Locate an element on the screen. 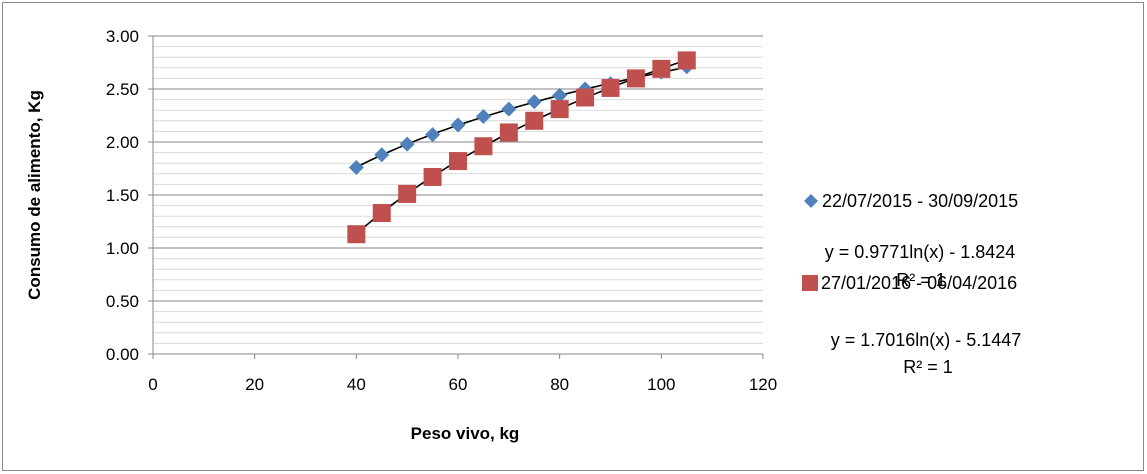 This screenshot has height=474, width=1147. legend-label-series-1: 22/07/2015 - 30/09/2015 is located at coordinates (920, 201).